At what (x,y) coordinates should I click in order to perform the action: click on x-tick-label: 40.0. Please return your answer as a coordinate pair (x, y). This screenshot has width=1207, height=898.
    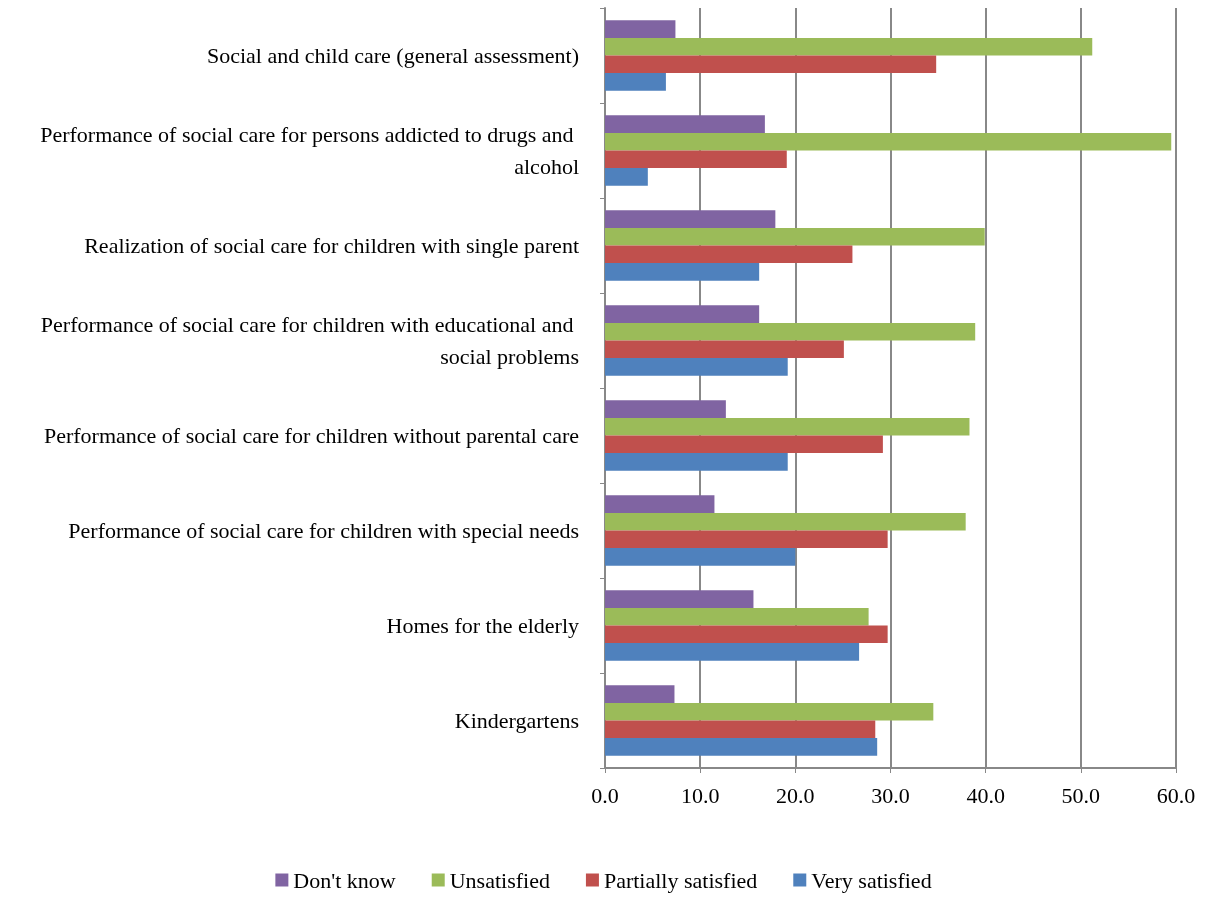
    Looking at the image, I should click on (985, 795).